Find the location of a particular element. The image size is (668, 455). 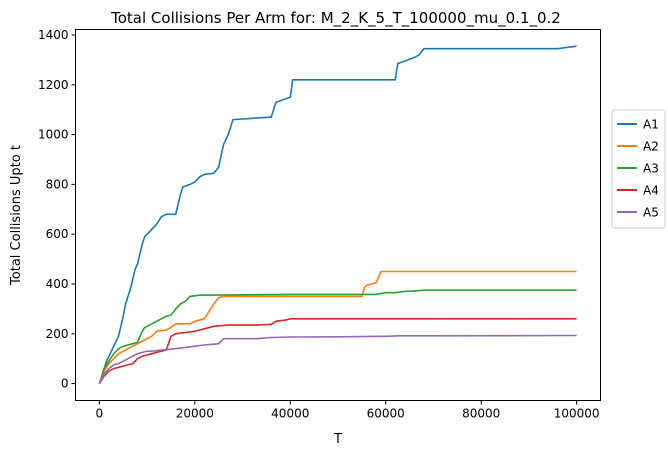

legend-label: A3 is located at coordinates (651, 169).